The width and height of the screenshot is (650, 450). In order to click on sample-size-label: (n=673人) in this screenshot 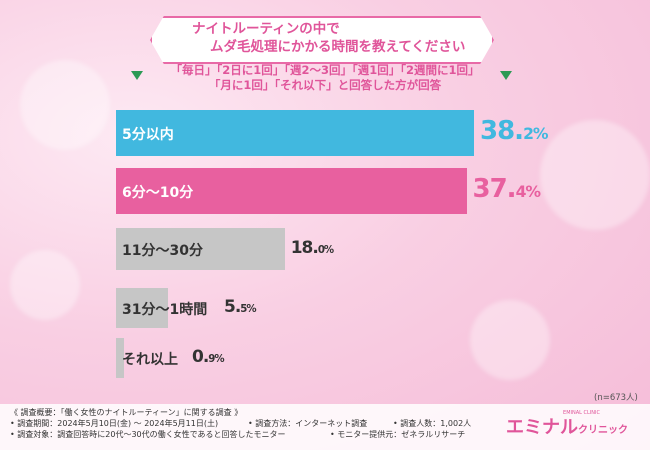, I will do `click(616, 398)`.